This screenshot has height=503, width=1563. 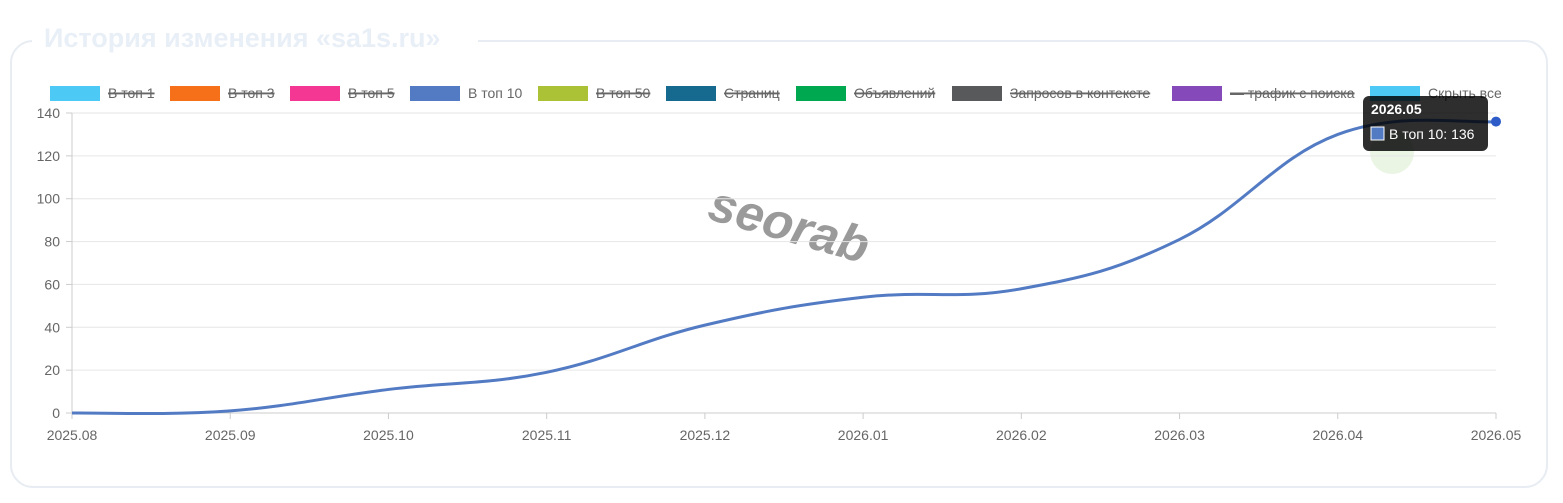 I want to click on x-tick-label: 2026.01, so click(x=863, y=435).